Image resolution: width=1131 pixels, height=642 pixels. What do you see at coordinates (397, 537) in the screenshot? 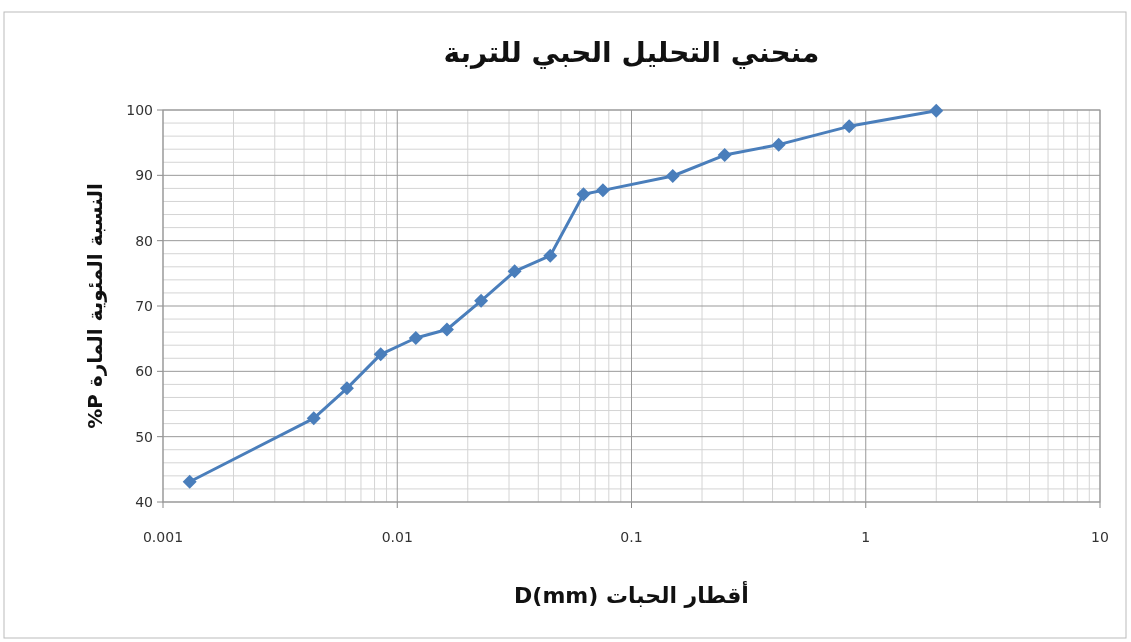
I see `x-tick-label: 0.01` at bounding box center [397, 537].